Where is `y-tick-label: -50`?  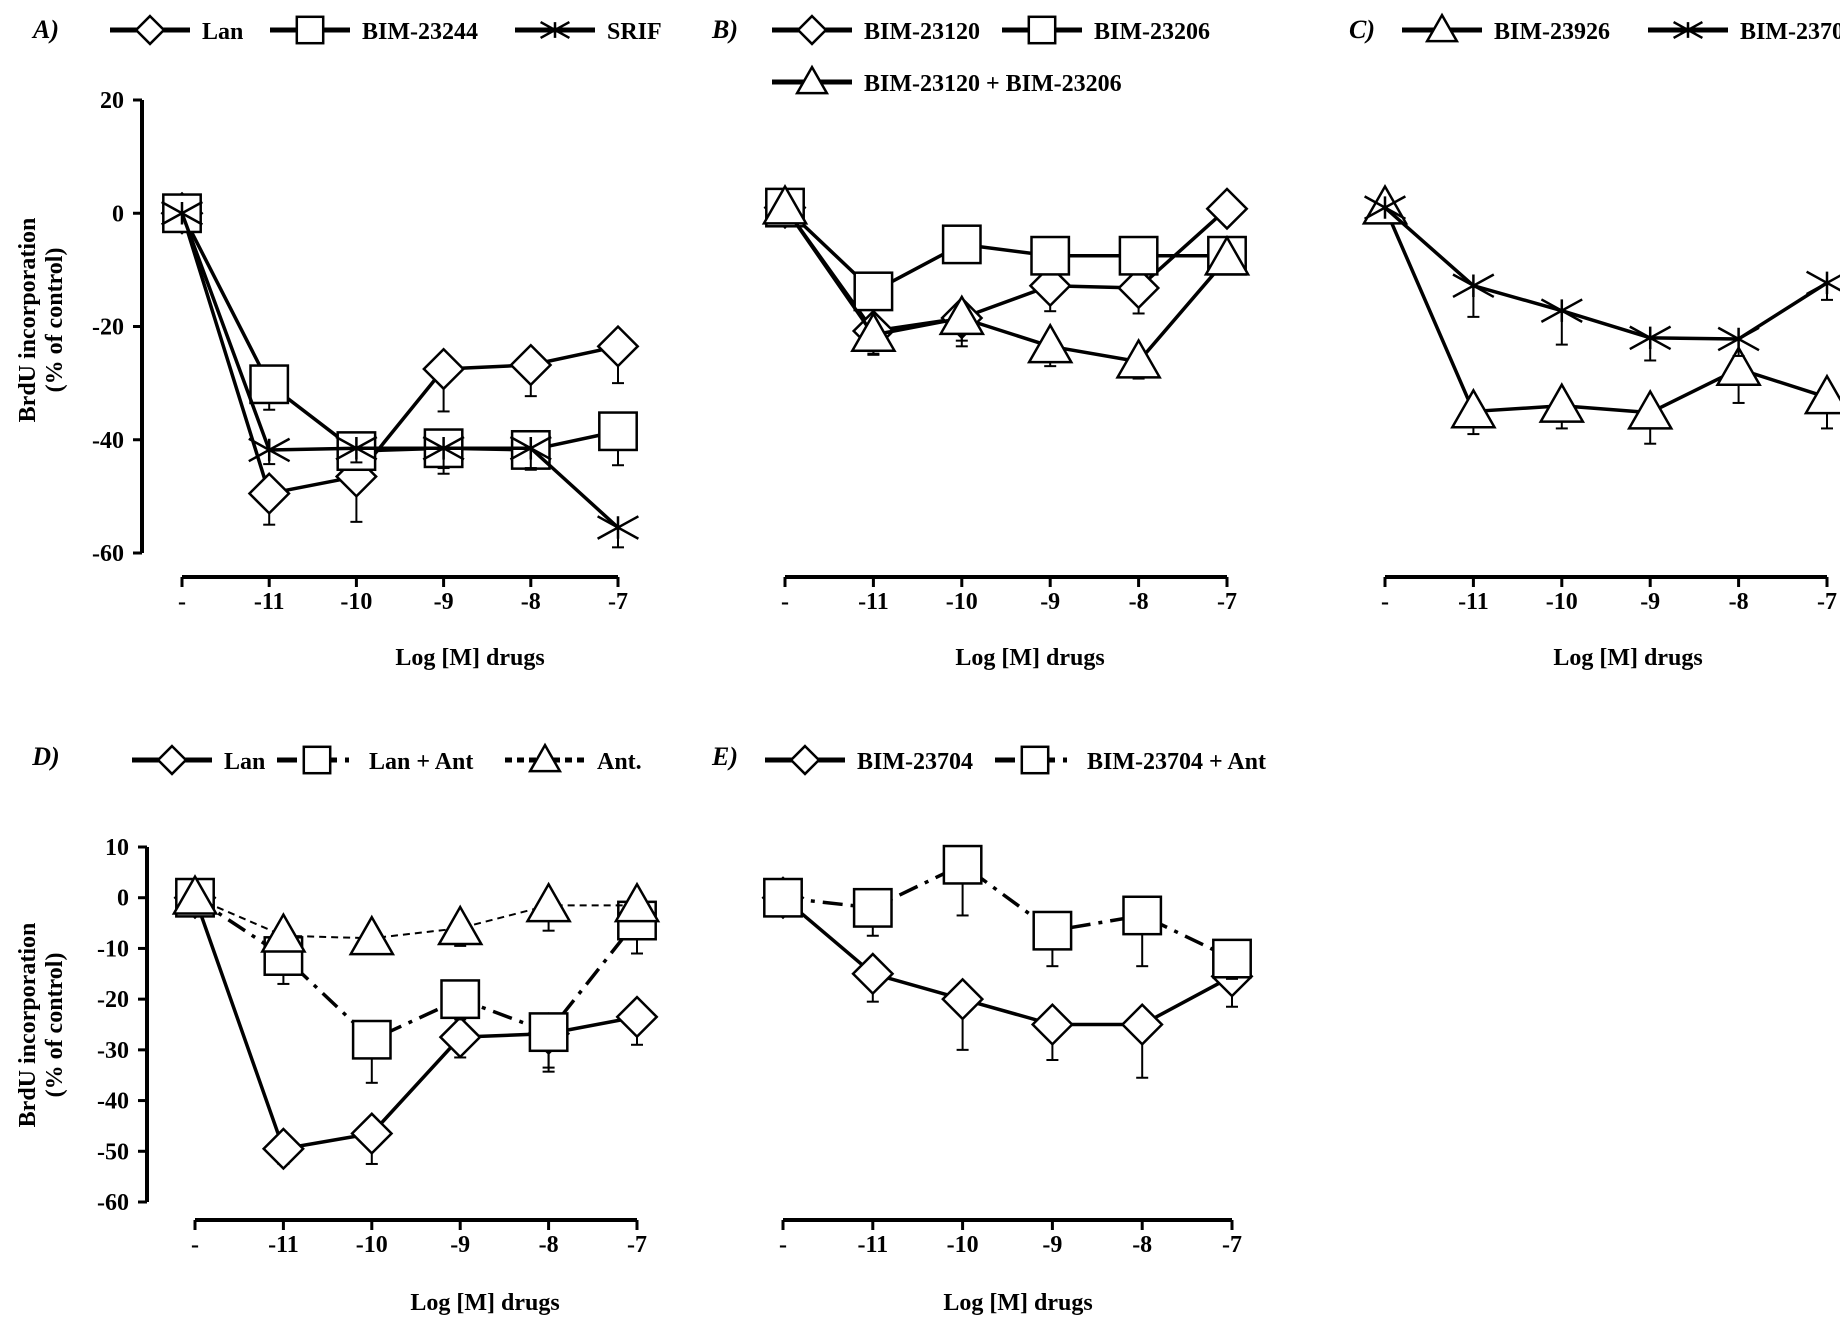
y-tick-label: -50 is located at coordinates (113, 1152).